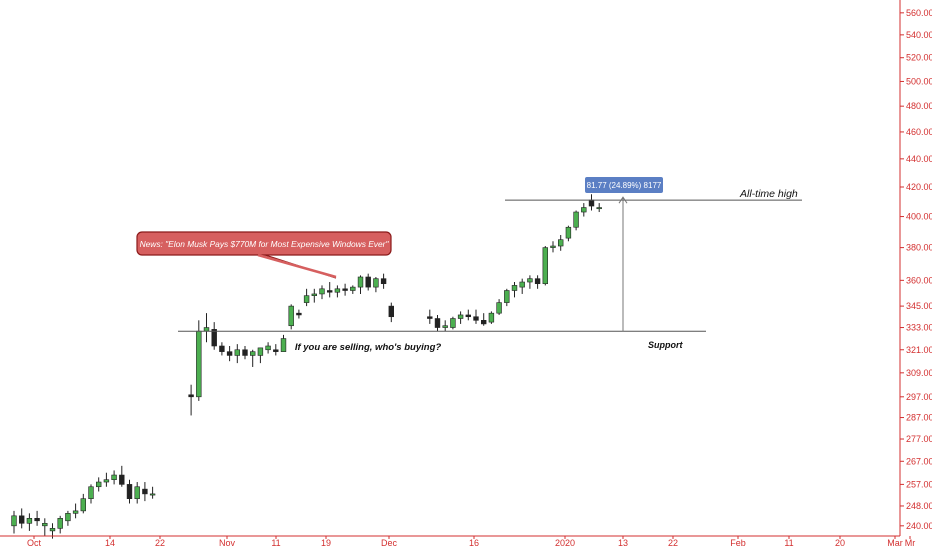  What do you see at coordinates (919, 418) in the screenshot?
I see `price-tick-label: 287.00` at bounding box center [919, 418].